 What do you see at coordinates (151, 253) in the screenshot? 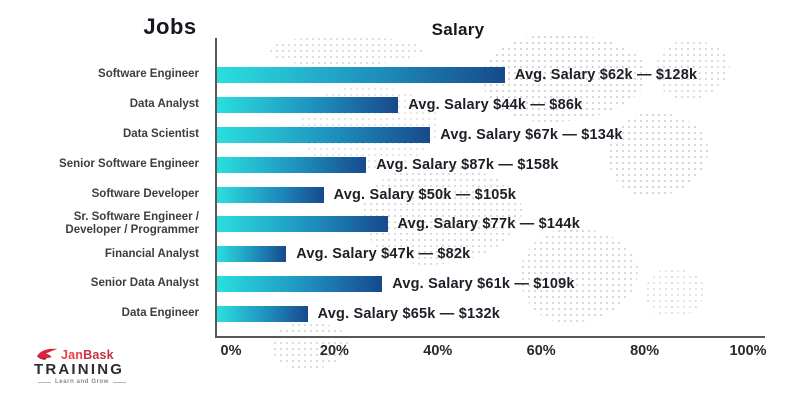
I see `job-label: Financial Analyst` at bounding box center [151, 253].